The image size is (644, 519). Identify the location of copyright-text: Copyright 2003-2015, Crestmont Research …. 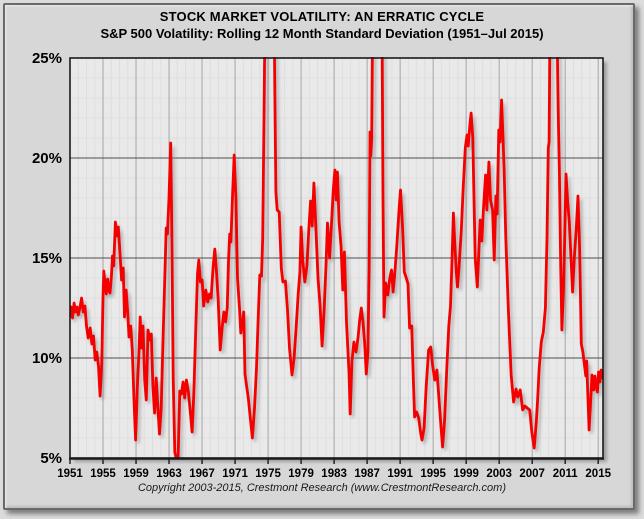
(322, 488).